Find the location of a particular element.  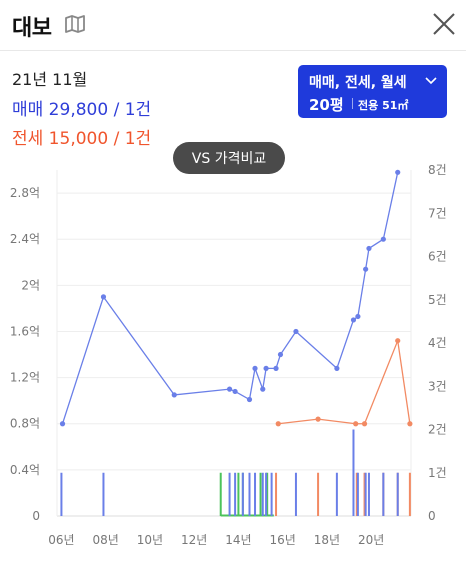

y-right-tick-label: 0 is located at coordinates (432, 516).